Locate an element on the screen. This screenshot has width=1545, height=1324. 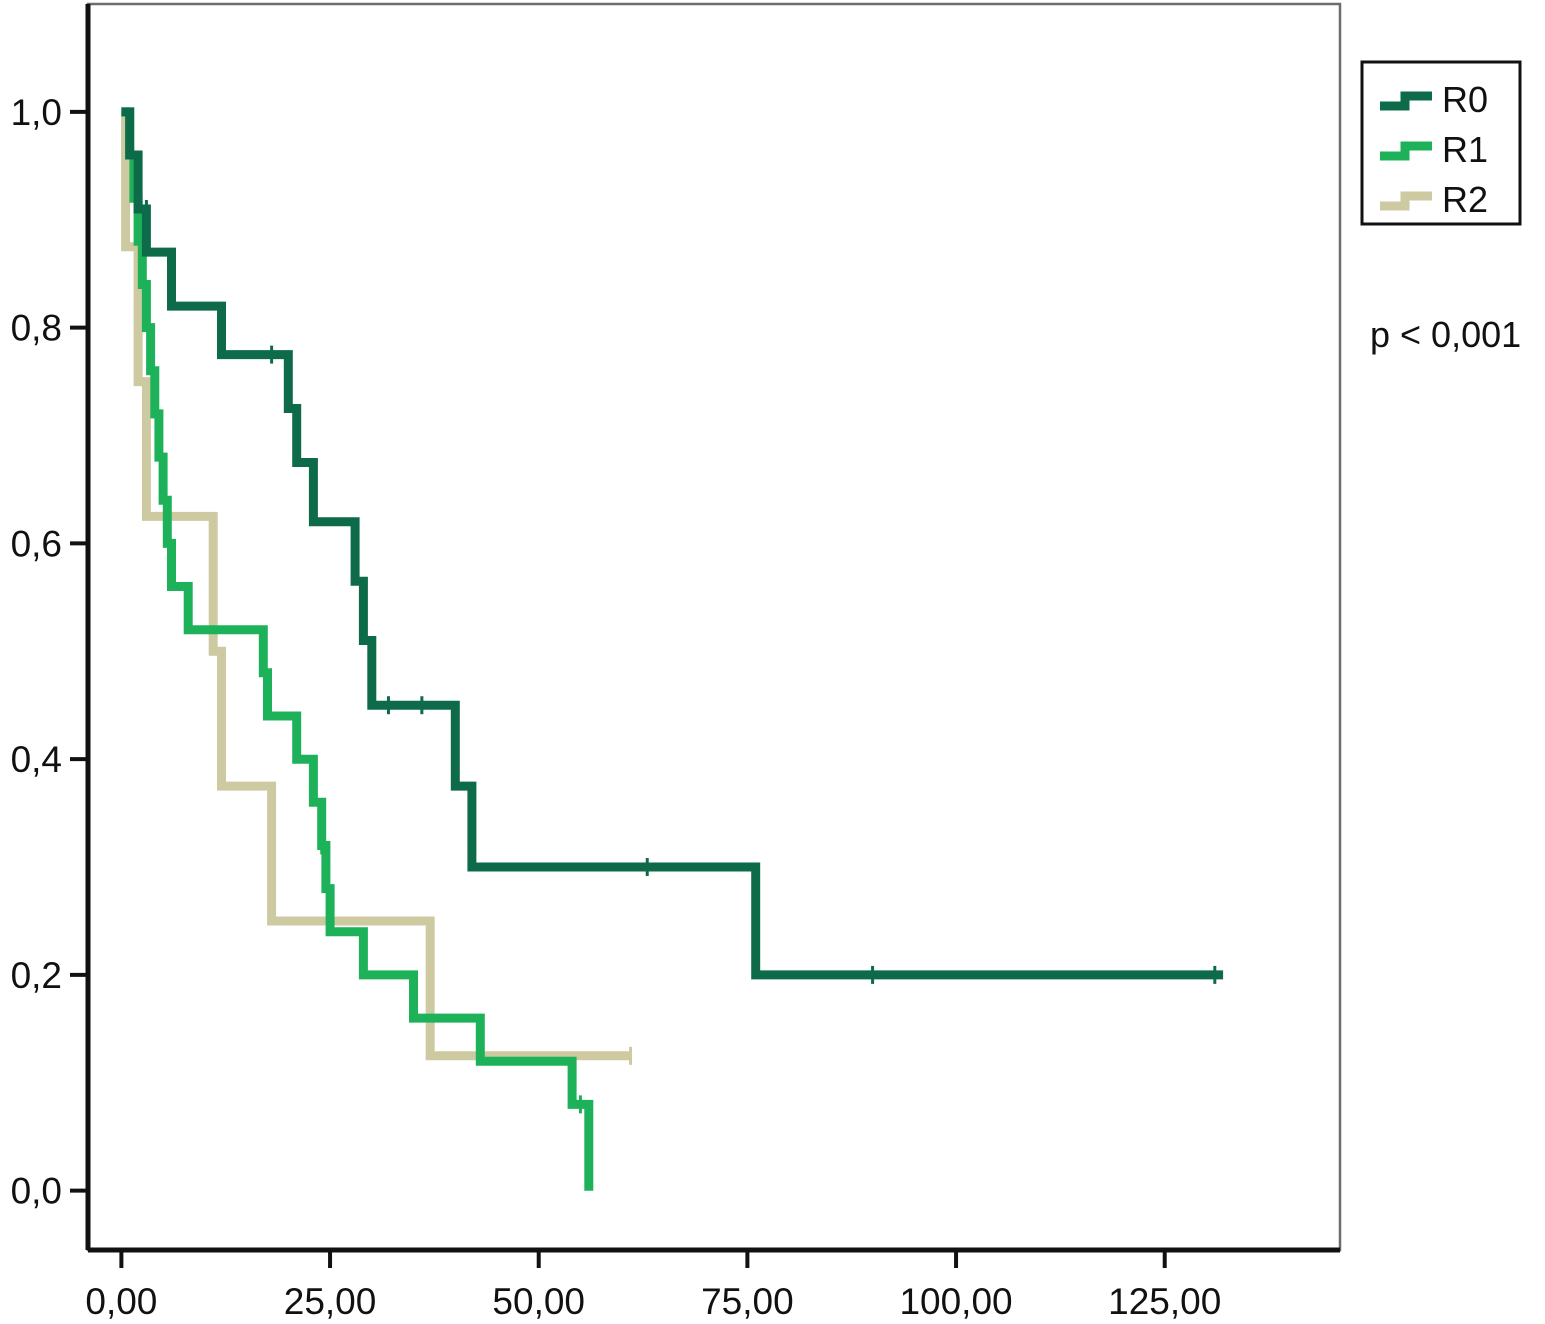
x-tick-label: 50,00 is located at coordinates (538, 1301).